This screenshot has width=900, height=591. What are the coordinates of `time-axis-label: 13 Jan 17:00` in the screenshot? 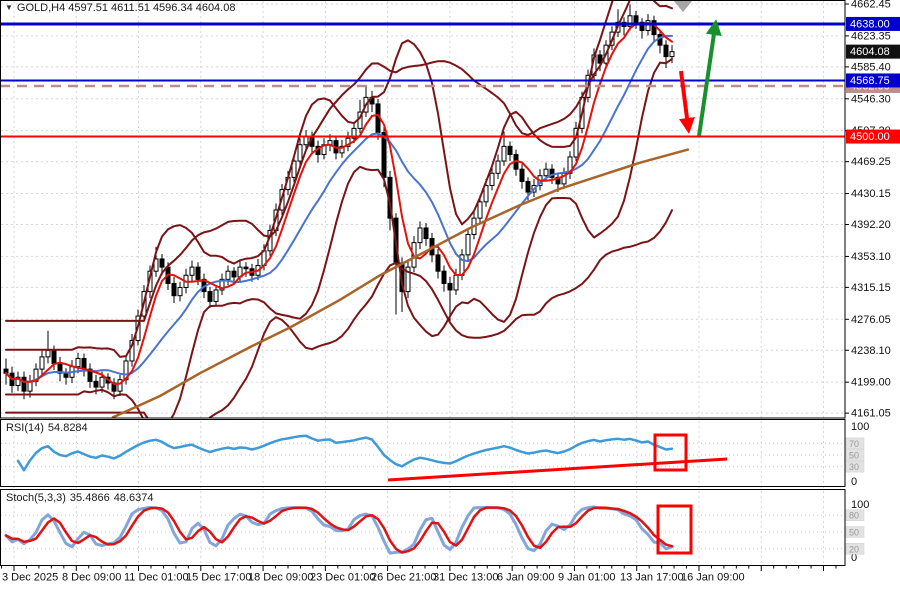 It's located at (652, 578).